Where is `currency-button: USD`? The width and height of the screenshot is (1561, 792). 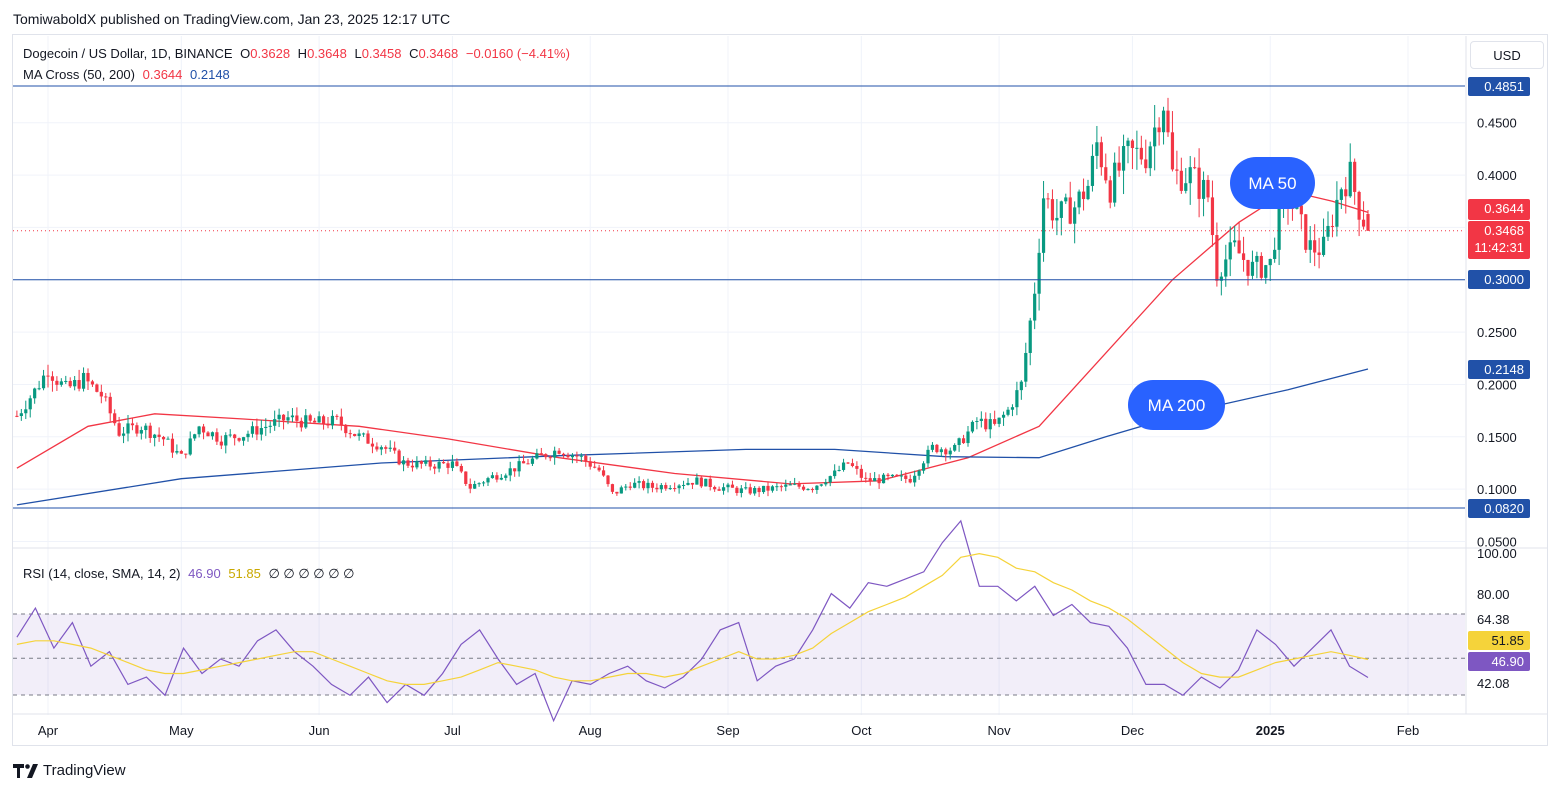
currency-button: USD is located at coordinates (1507, 55).